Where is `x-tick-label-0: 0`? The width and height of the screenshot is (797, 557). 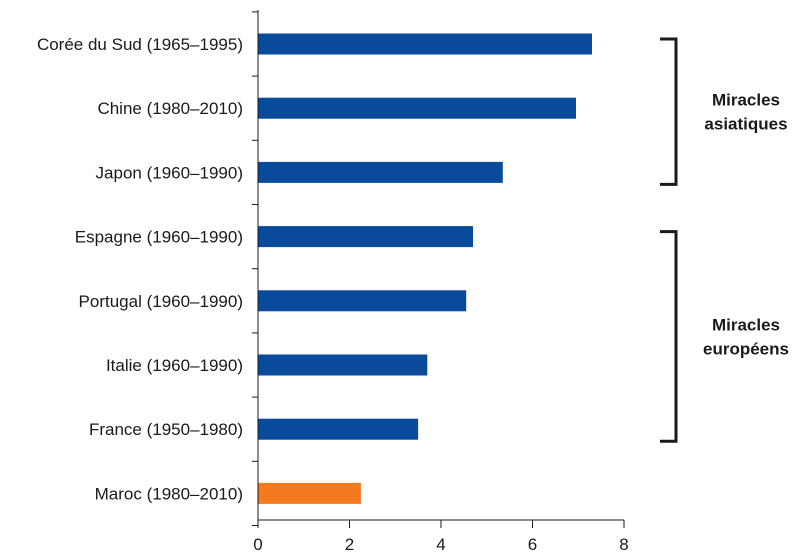 x-tick-label-0: 0 is located at coordinates (257, 544).